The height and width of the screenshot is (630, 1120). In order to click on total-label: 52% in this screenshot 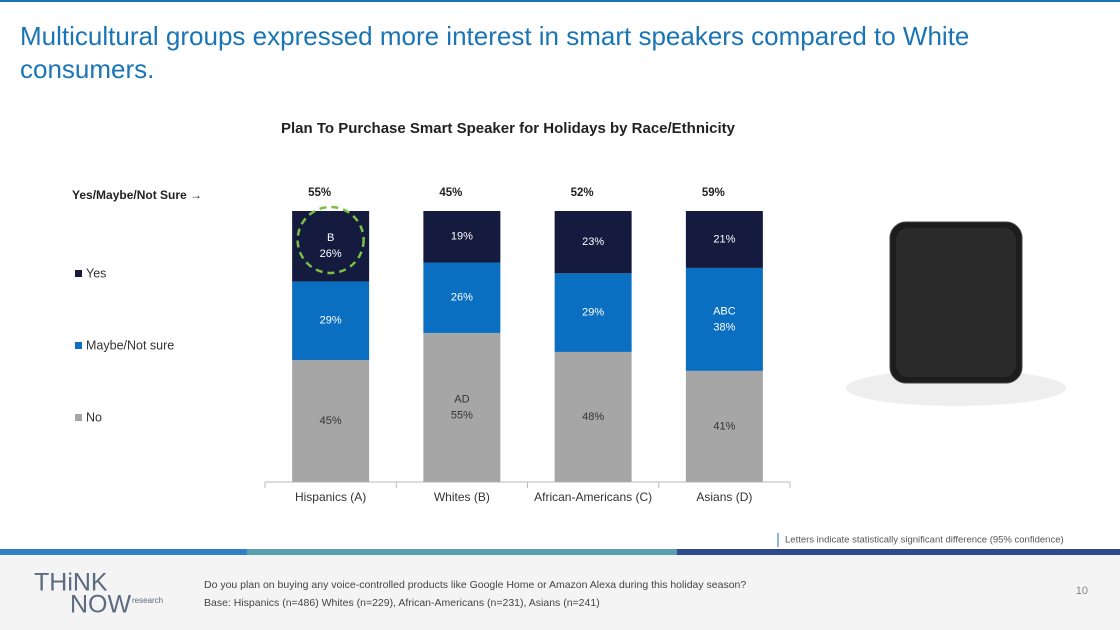, I will do `click(582, 193)`.